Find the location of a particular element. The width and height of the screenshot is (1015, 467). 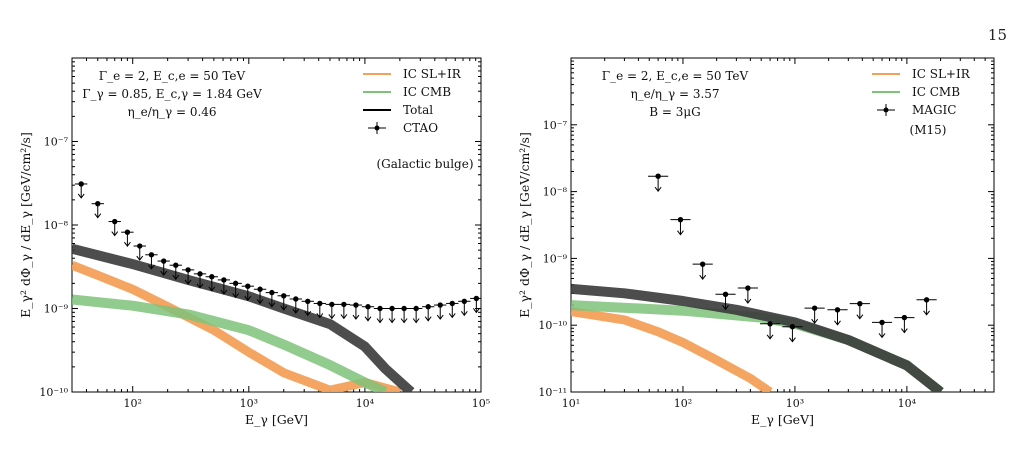

legend: IC SL+IR IC CMB MAGIC (M15) is located at coordinates (921, 102).